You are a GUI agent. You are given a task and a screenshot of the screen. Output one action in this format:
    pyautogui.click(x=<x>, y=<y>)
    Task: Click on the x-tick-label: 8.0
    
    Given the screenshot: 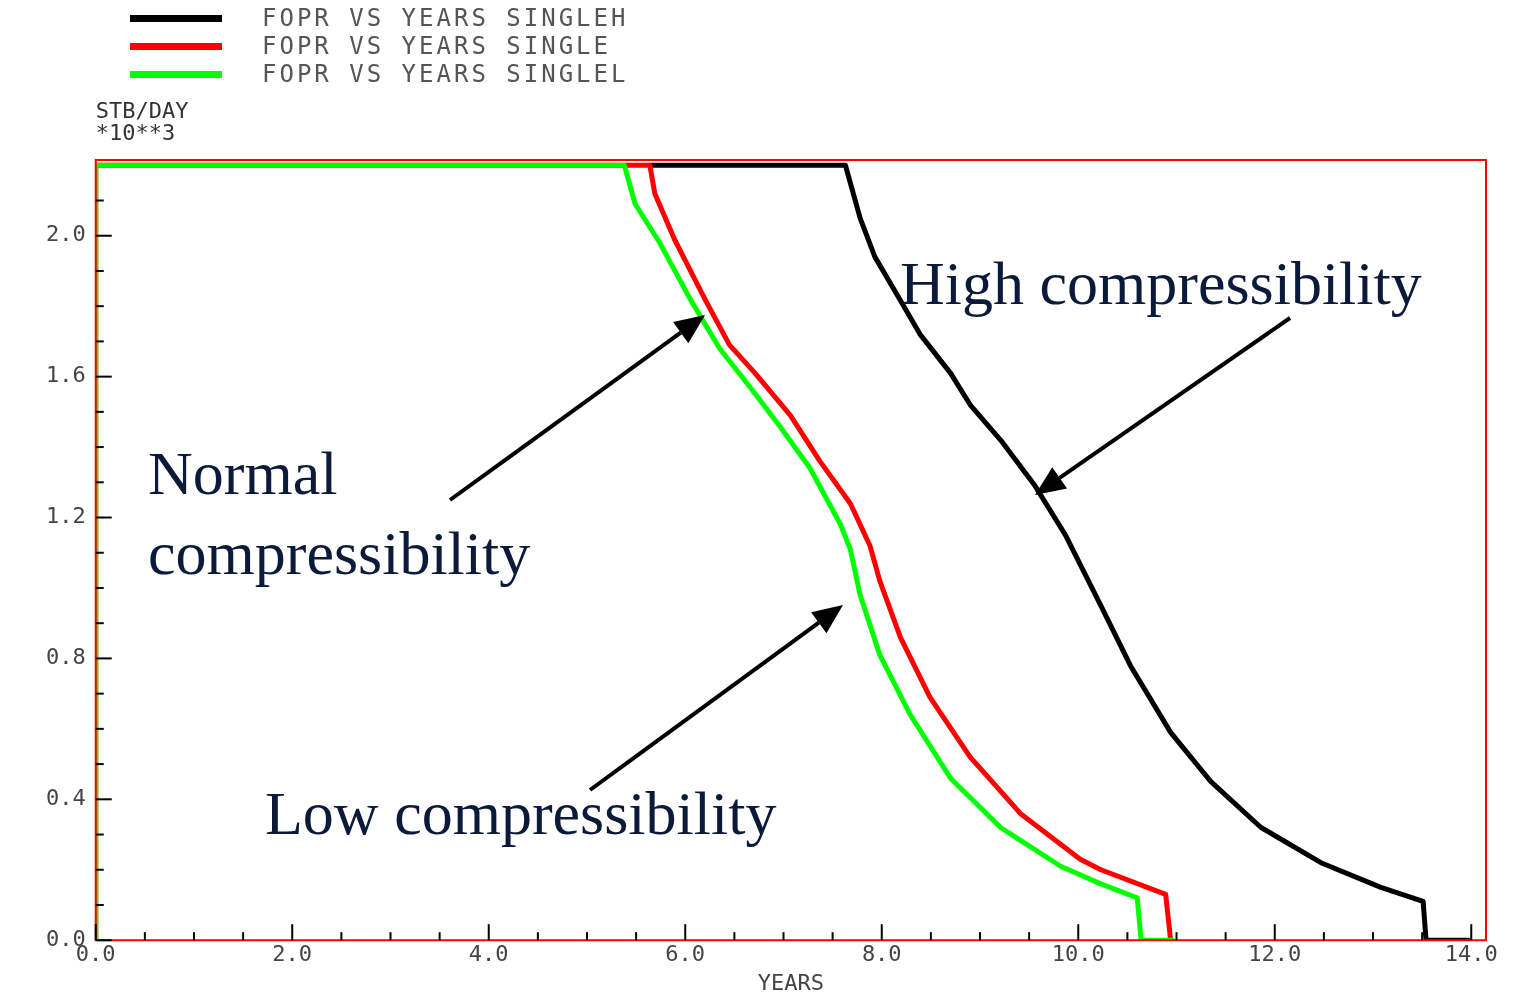 What is the action you would take?
    pyautogui.click(x=881, y=954)
    